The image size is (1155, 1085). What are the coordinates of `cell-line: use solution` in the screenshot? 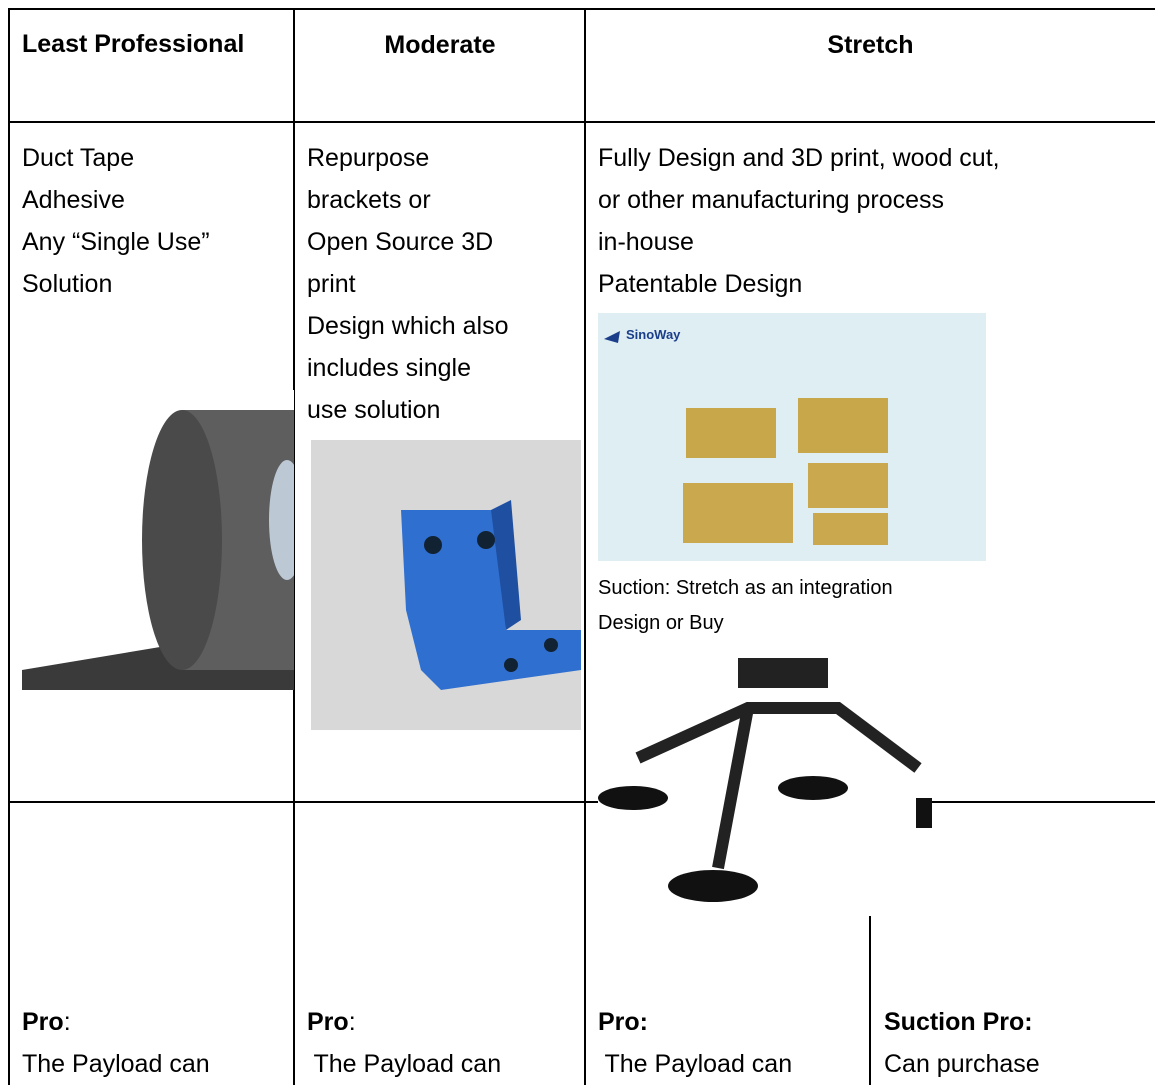 It's located at (374, 410).